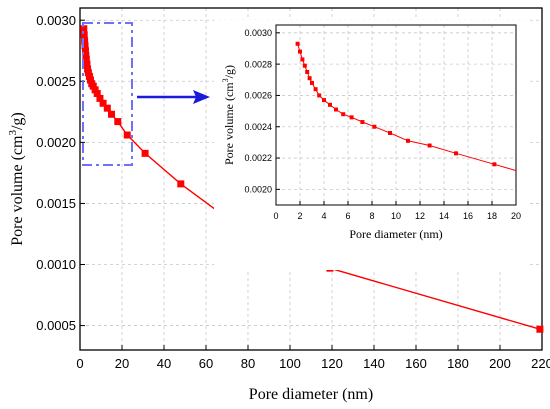 Image resolution: width=550 pixels, height=409 pixels. I want to click on inset-x-tick-label: 14, so click(444, 216).